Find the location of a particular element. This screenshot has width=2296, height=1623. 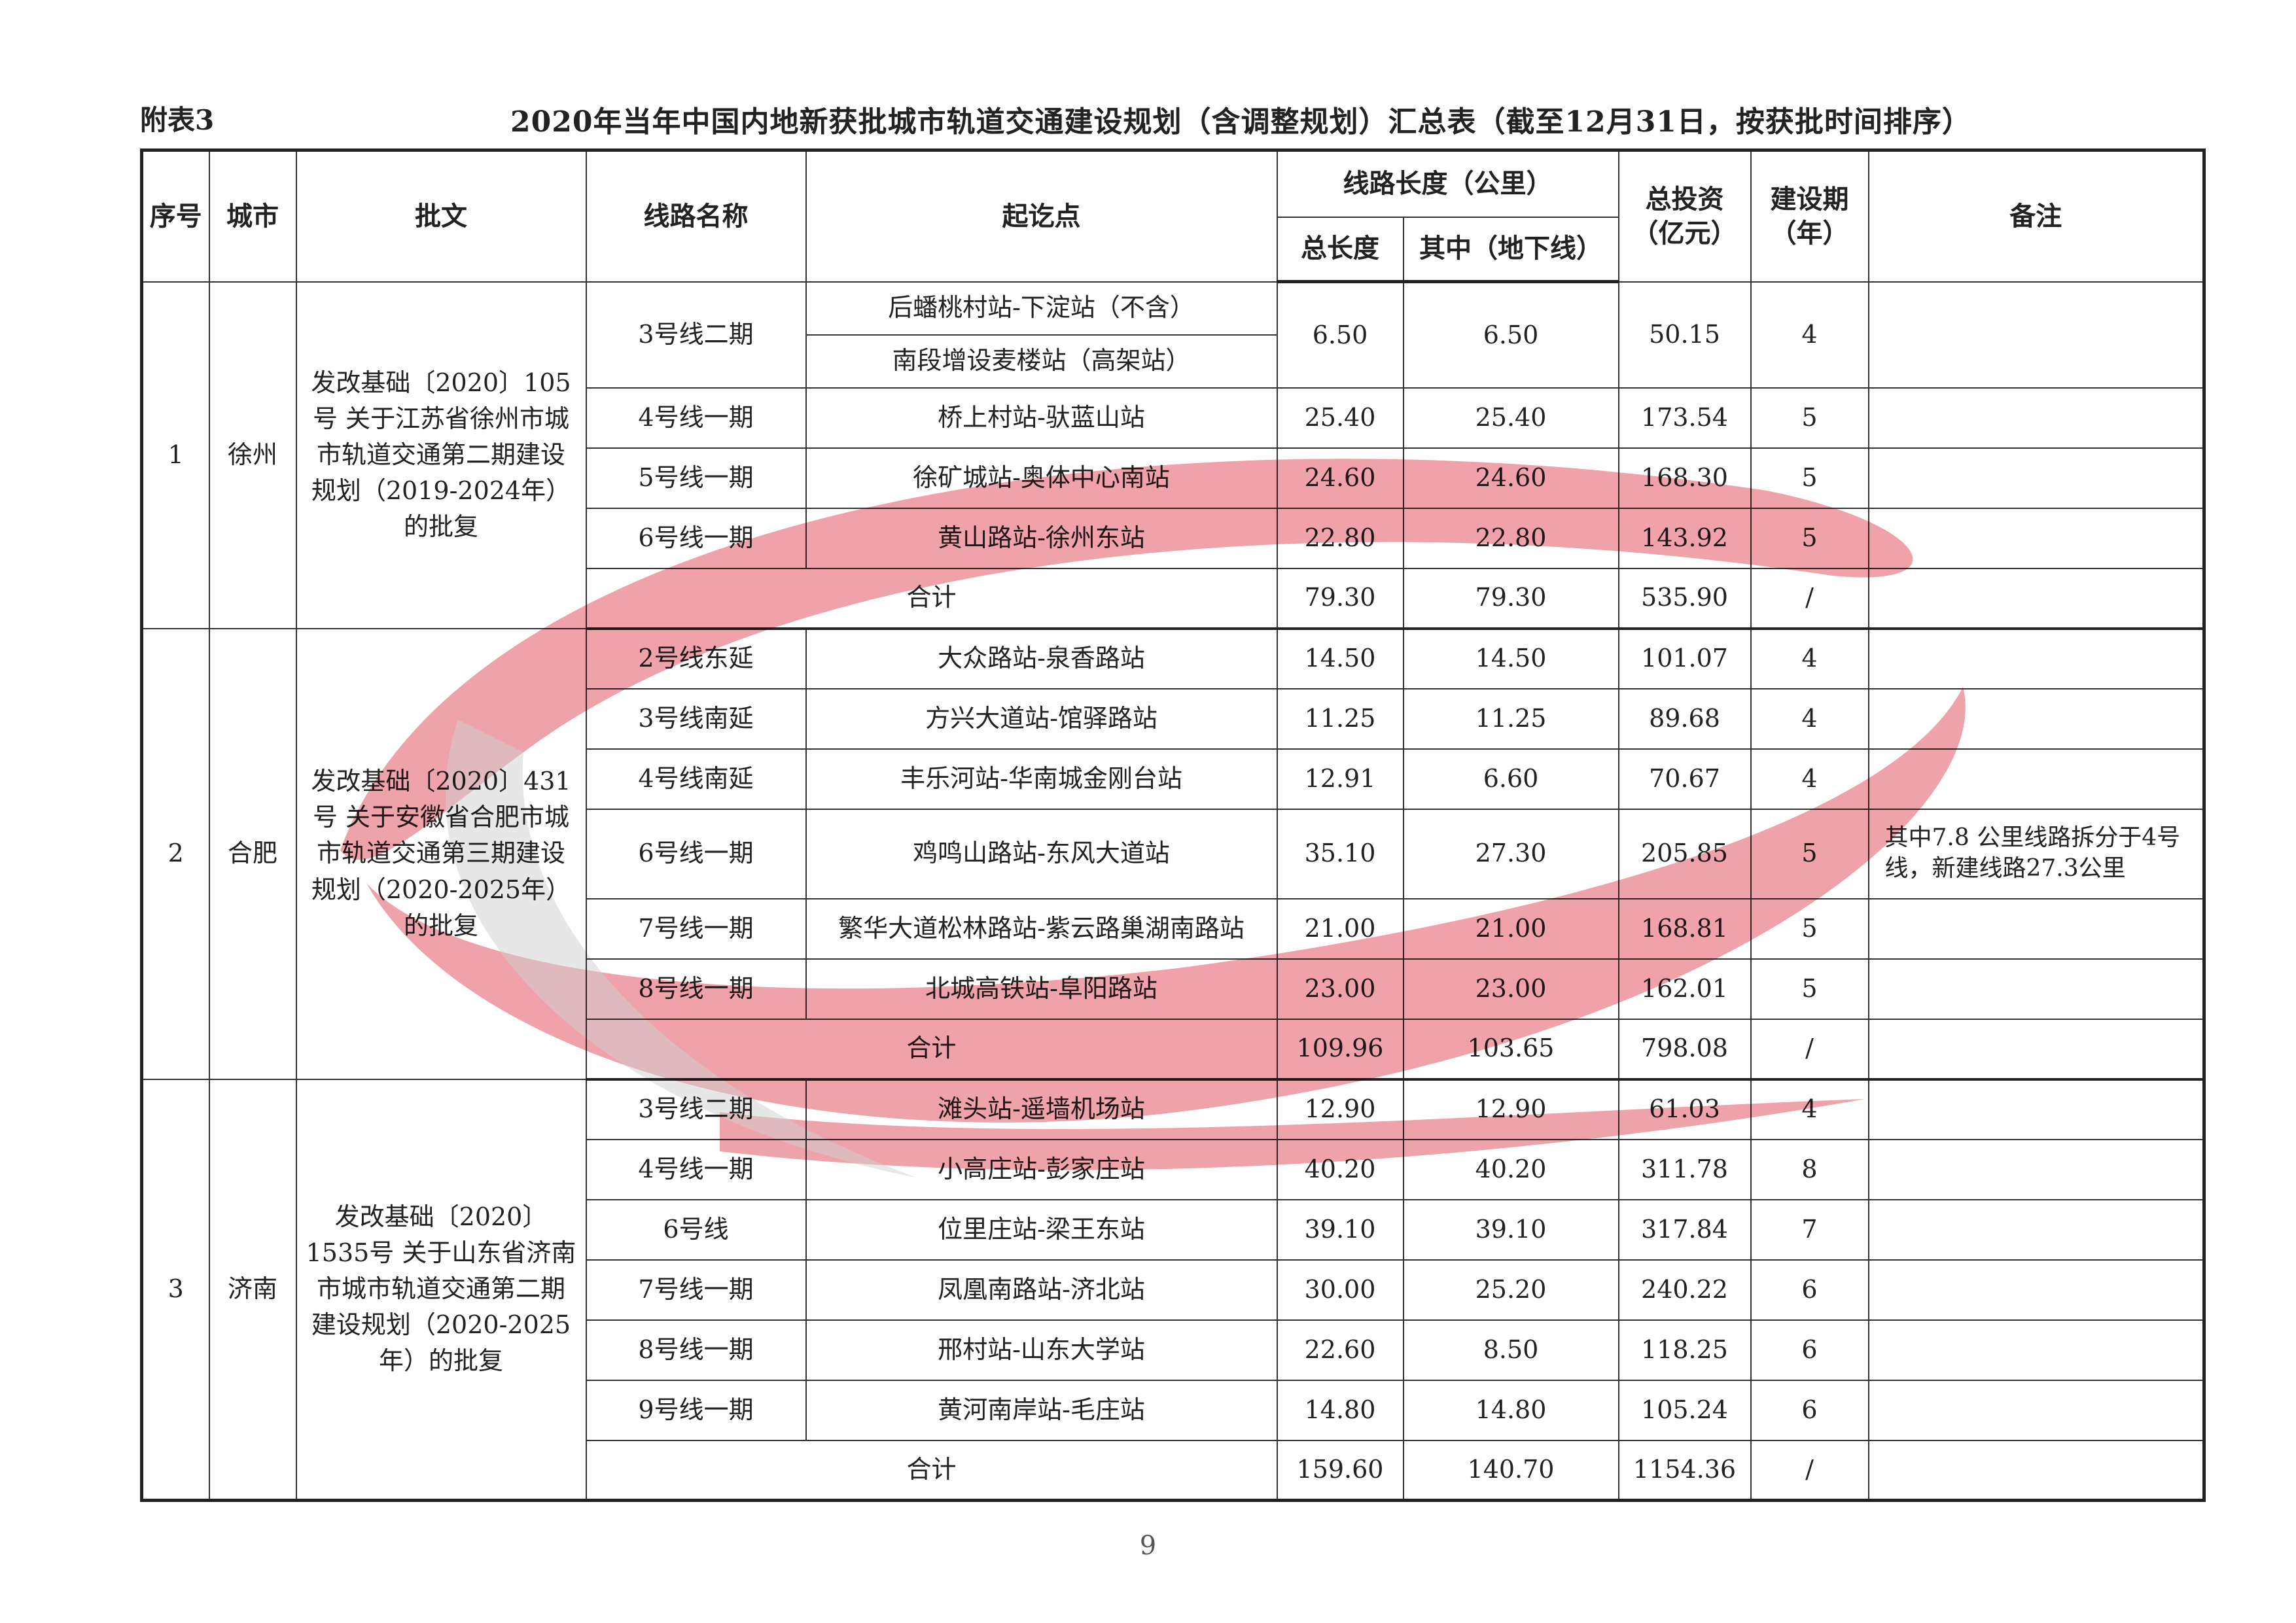

investment-cell: 61.03 is located at coordinates (1684, 1109).